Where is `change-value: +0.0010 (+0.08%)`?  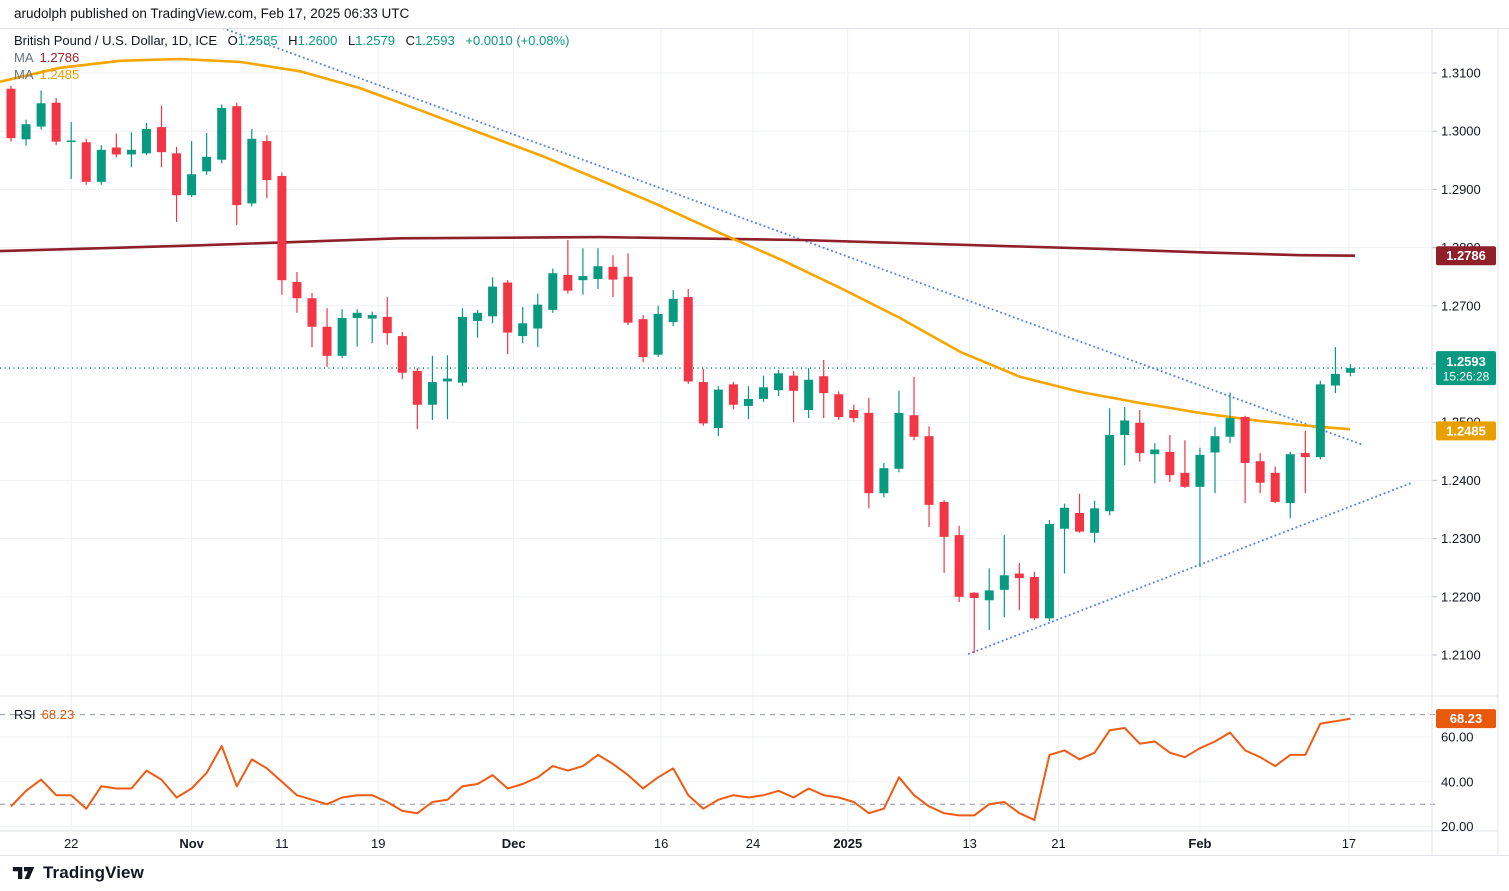
change-value: +0.0010 (+0.08%) is located at coordinates (517, 40).